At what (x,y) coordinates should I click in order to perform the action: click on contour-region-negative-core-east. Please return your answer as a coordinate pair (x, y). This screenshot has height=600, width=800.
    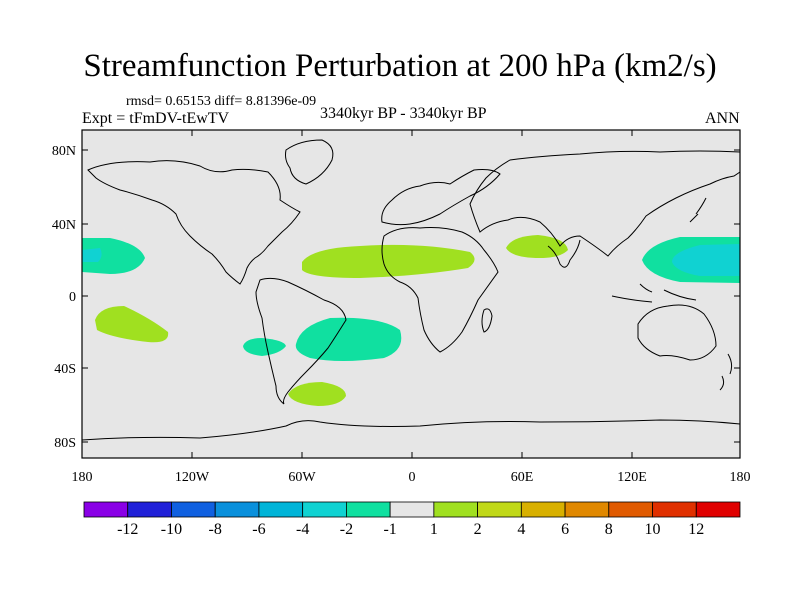
    Looking at the image, I should click on (706, 260).